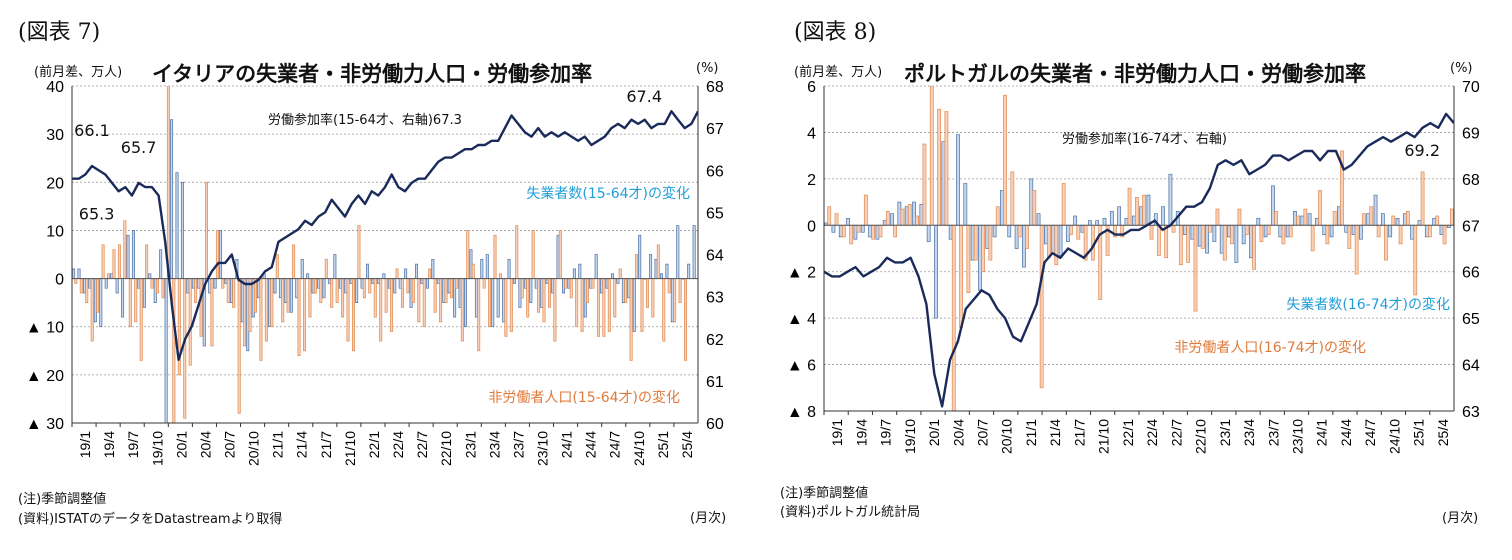  I want to click on x-tick-label: 25/1, so click(1419, 432).